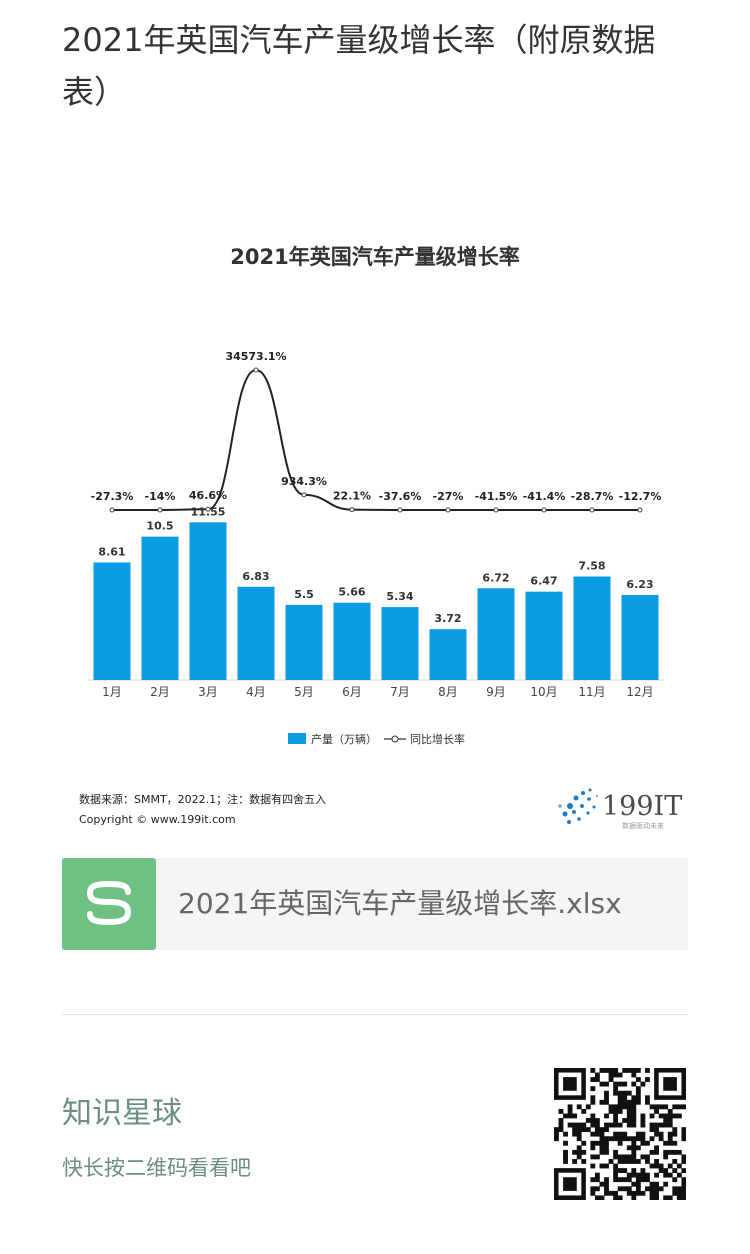  I want to click on growth-label-11: -28.7%, so click(592, 496).